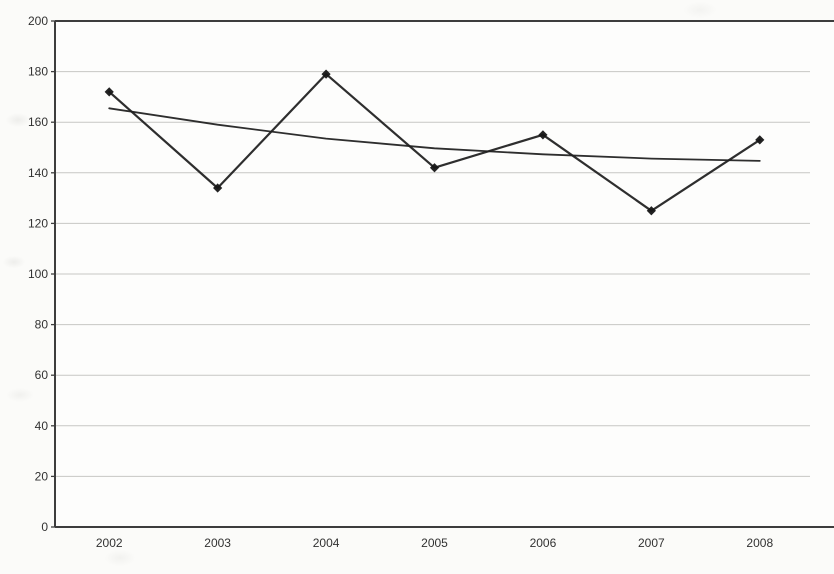 The height and width of the screenshot is (574, 834). What do you see at coordinates (38, 274) in the screenshot?
I see `y-axis-label-100: 100` at bounding box center [38, 274].